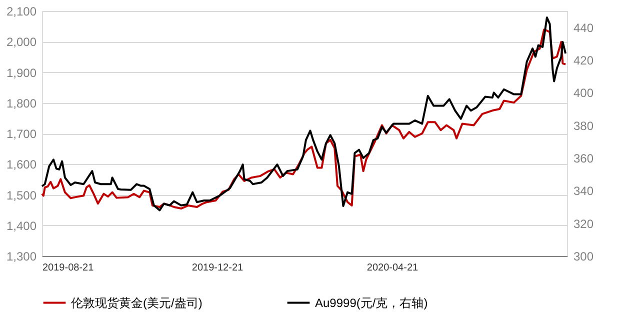 The image size is (622, 323). Describe the element at coordinates (584, 125) in the screenshot. I see `y2-tick-label: 380` at that location.